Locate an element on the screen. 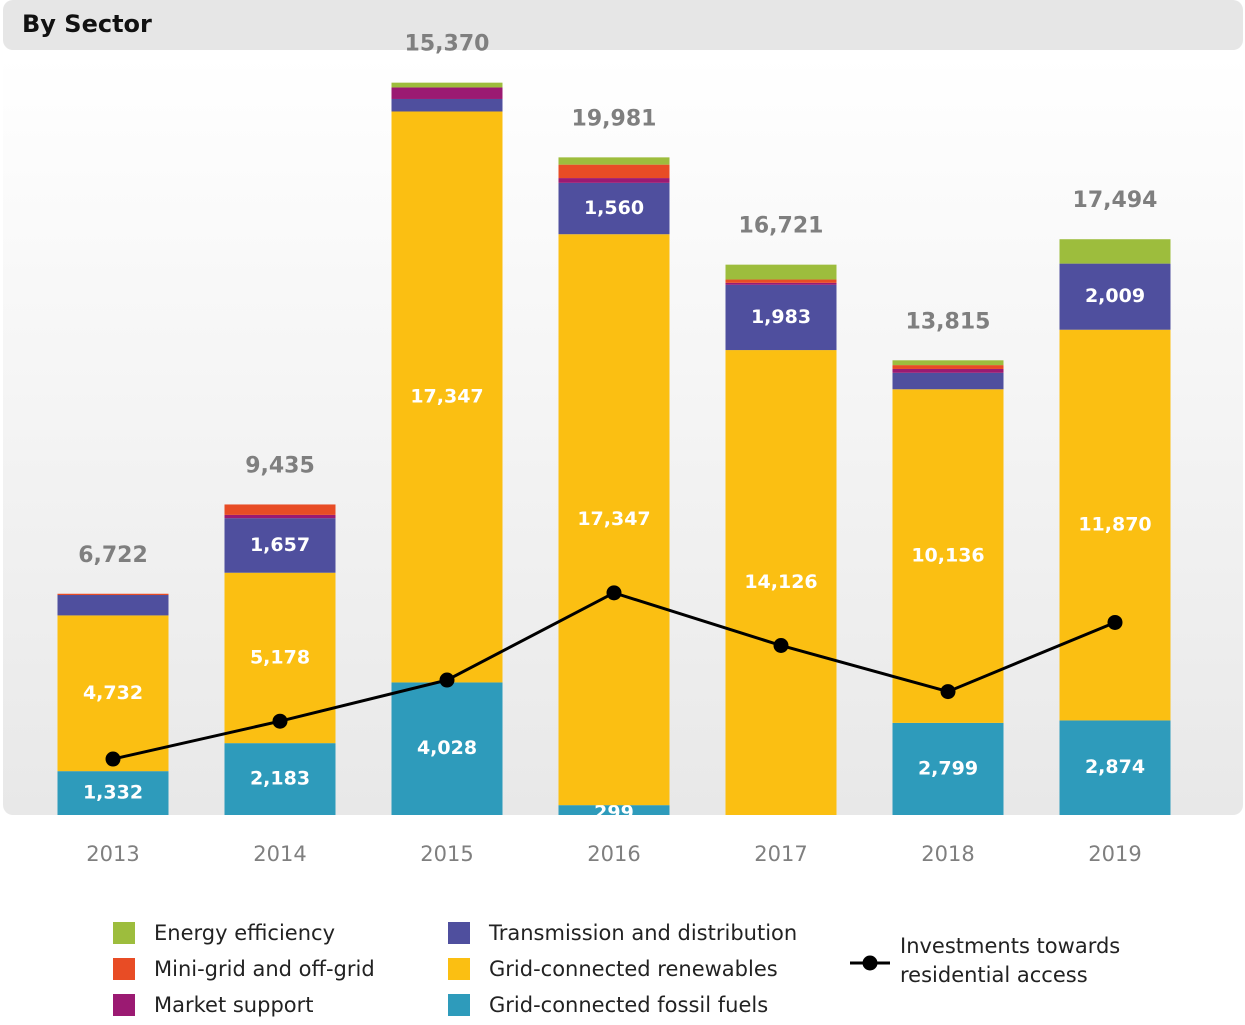 The width and height of the screenshot is (1245, 1025). segment-label: 11,870 is located at coordinates (1114, 525).